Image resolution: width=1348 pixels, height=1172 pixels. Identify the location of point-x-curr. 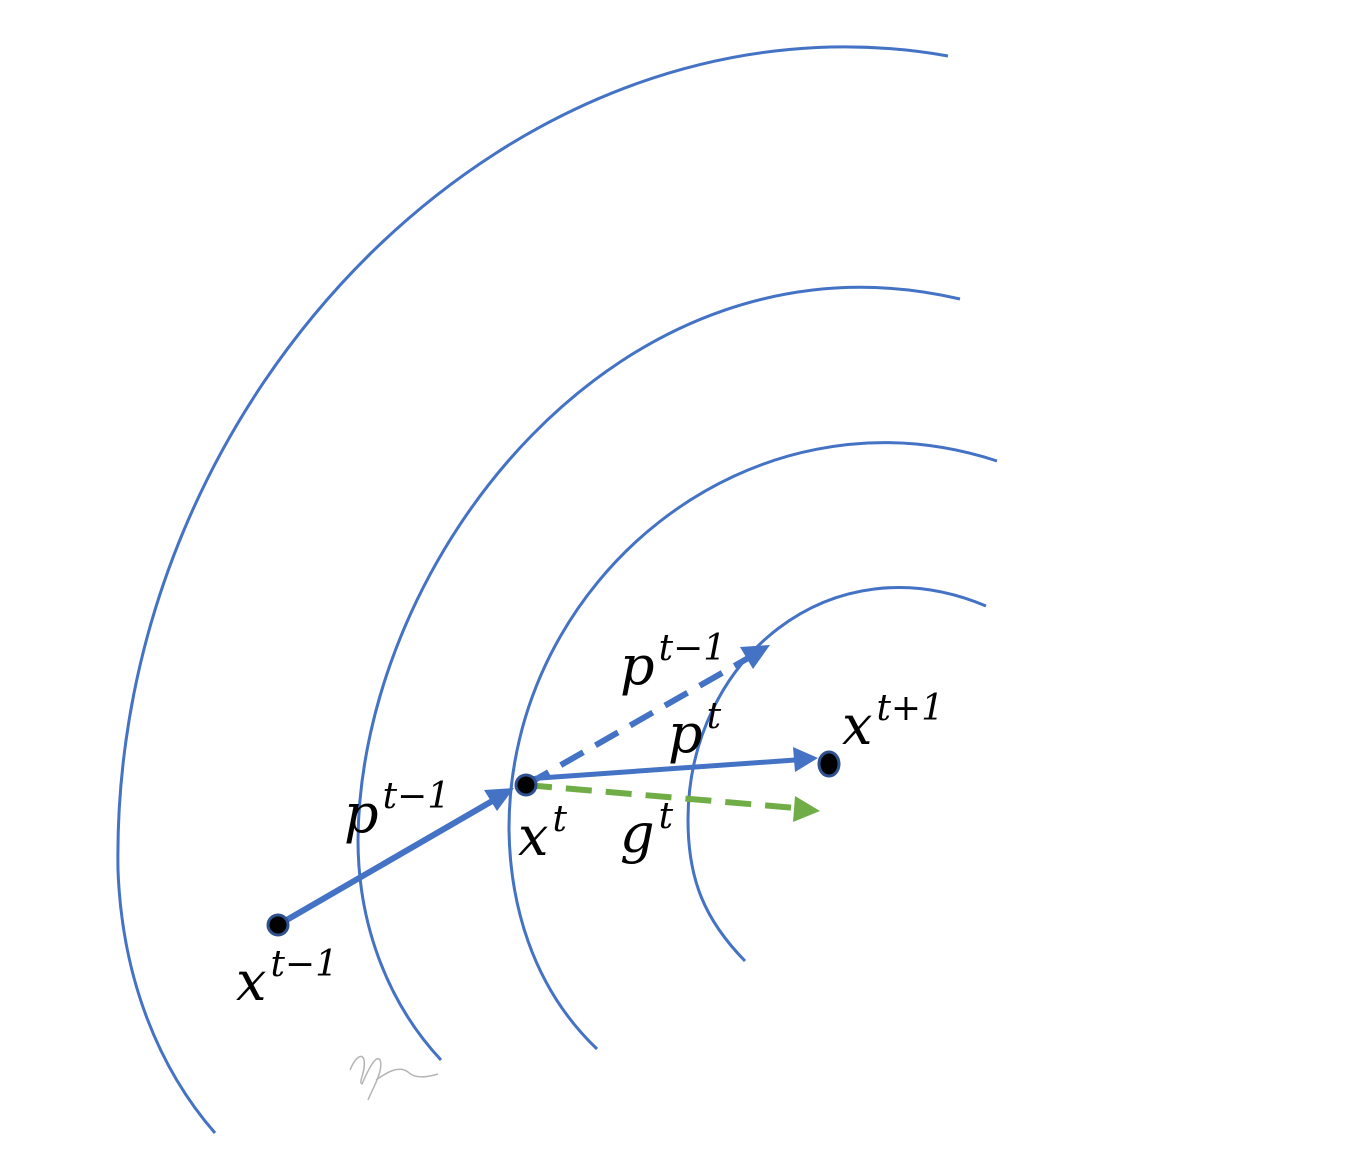
(526, 785).